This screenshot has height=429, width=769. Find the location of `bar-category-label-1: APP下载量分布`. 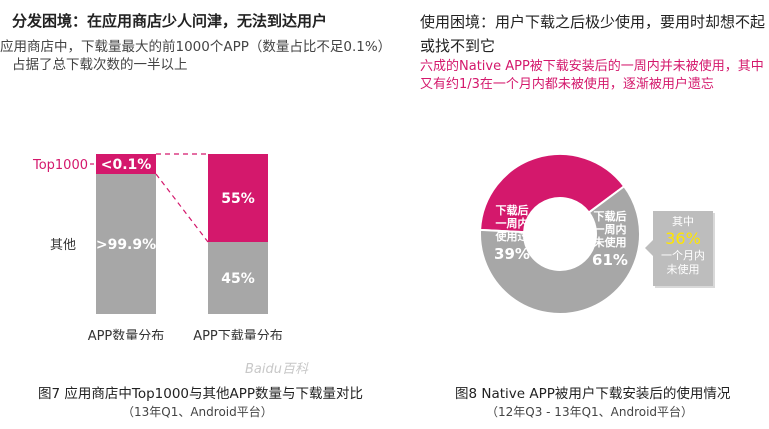

bar-category-label-1: APP下载量分布 is located at coordinates (238, 334).